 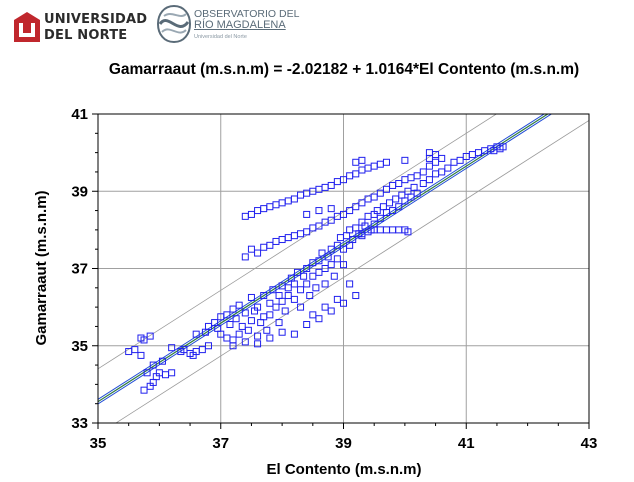 What do you see at coordinates (98, 443) in the screenshot?
I see `x-tick-label: 35` at bounding box center [98, 443].